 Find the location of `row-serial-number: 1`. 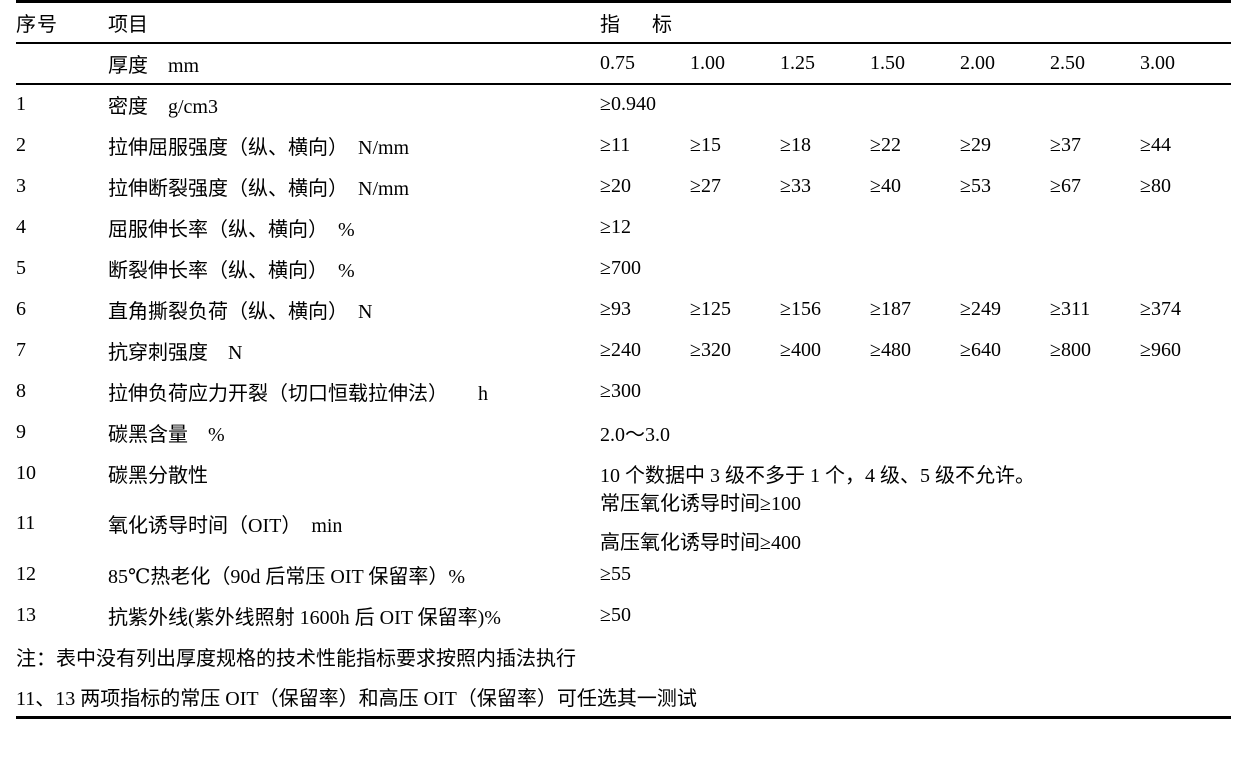

row-serial-number: 1 is located at coordinates (62, 103).